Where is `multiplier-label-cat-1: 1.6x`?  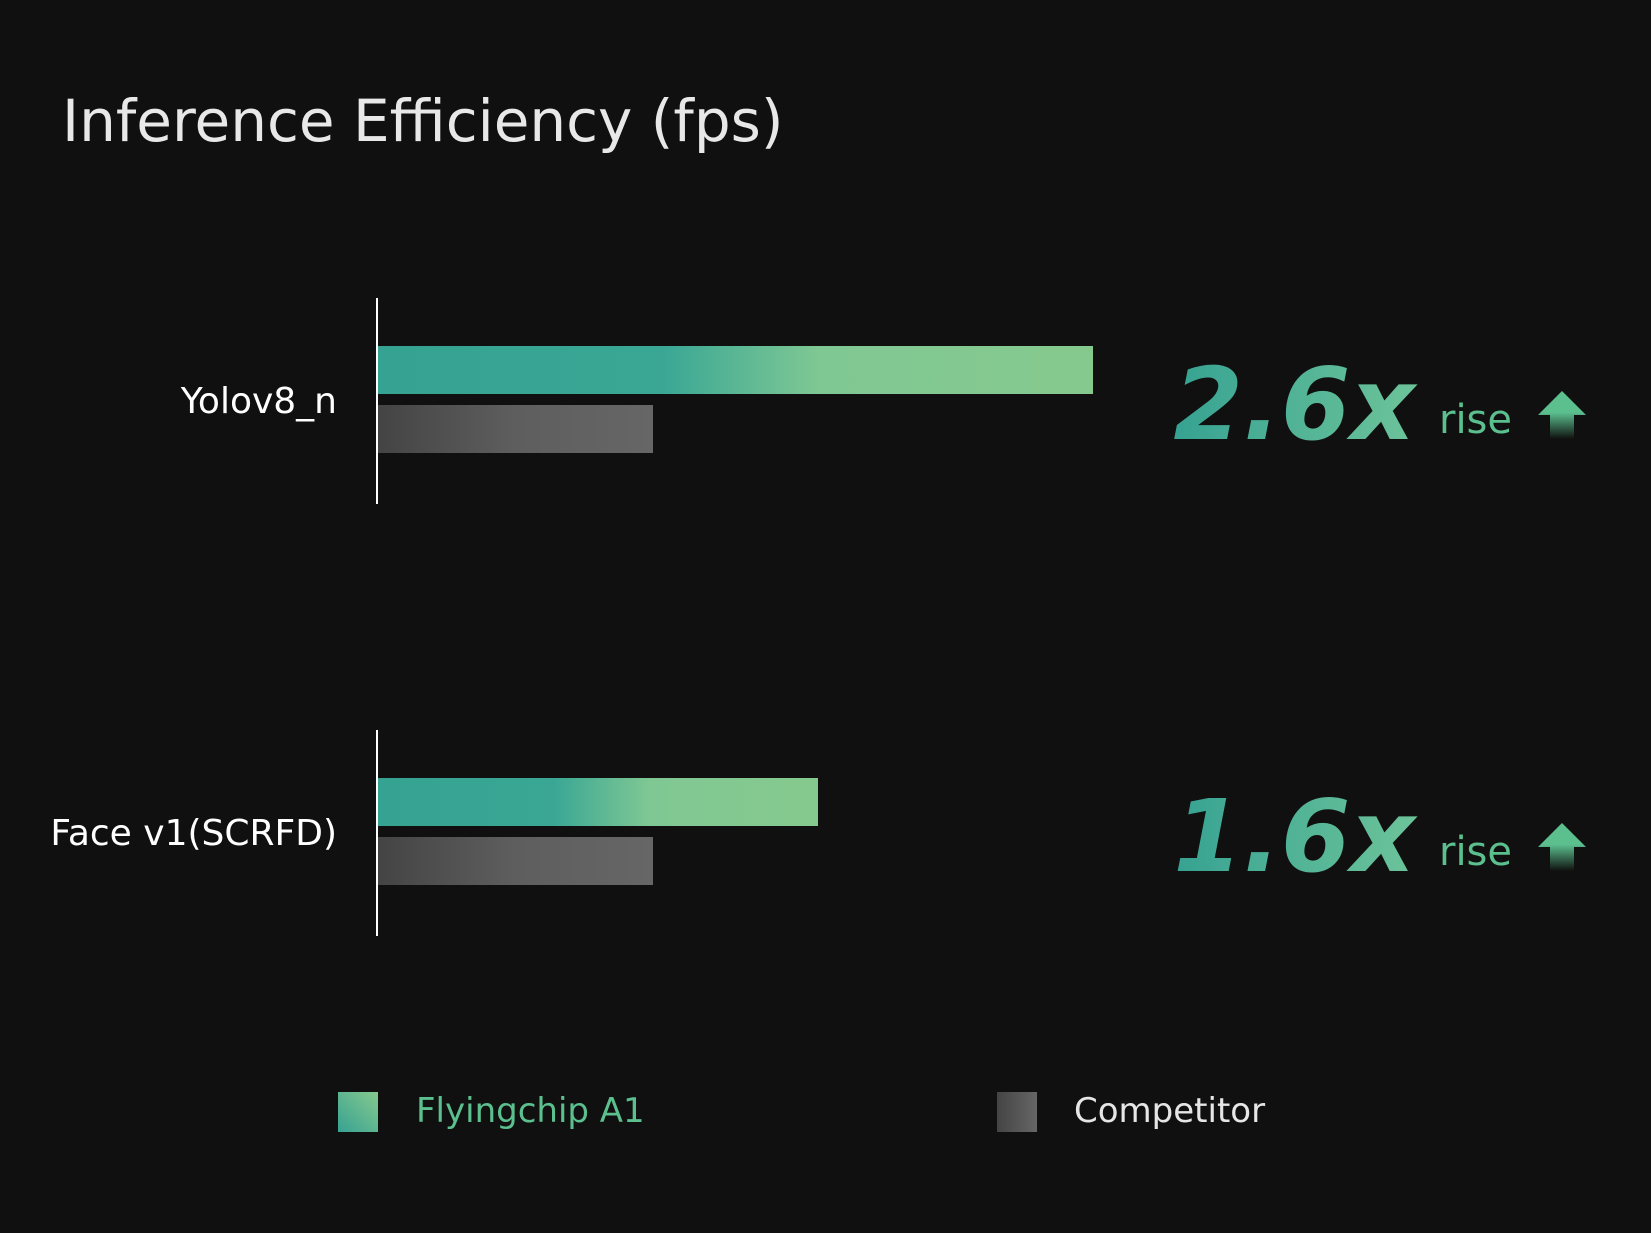
multiplier-label-cat-1: 1.6x is located at coordinates (1295, 836).